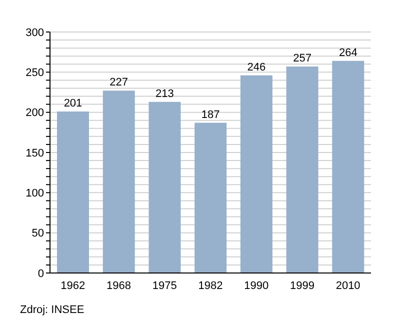  I want to click on x-tick-label: 1990, so click(256, 286).